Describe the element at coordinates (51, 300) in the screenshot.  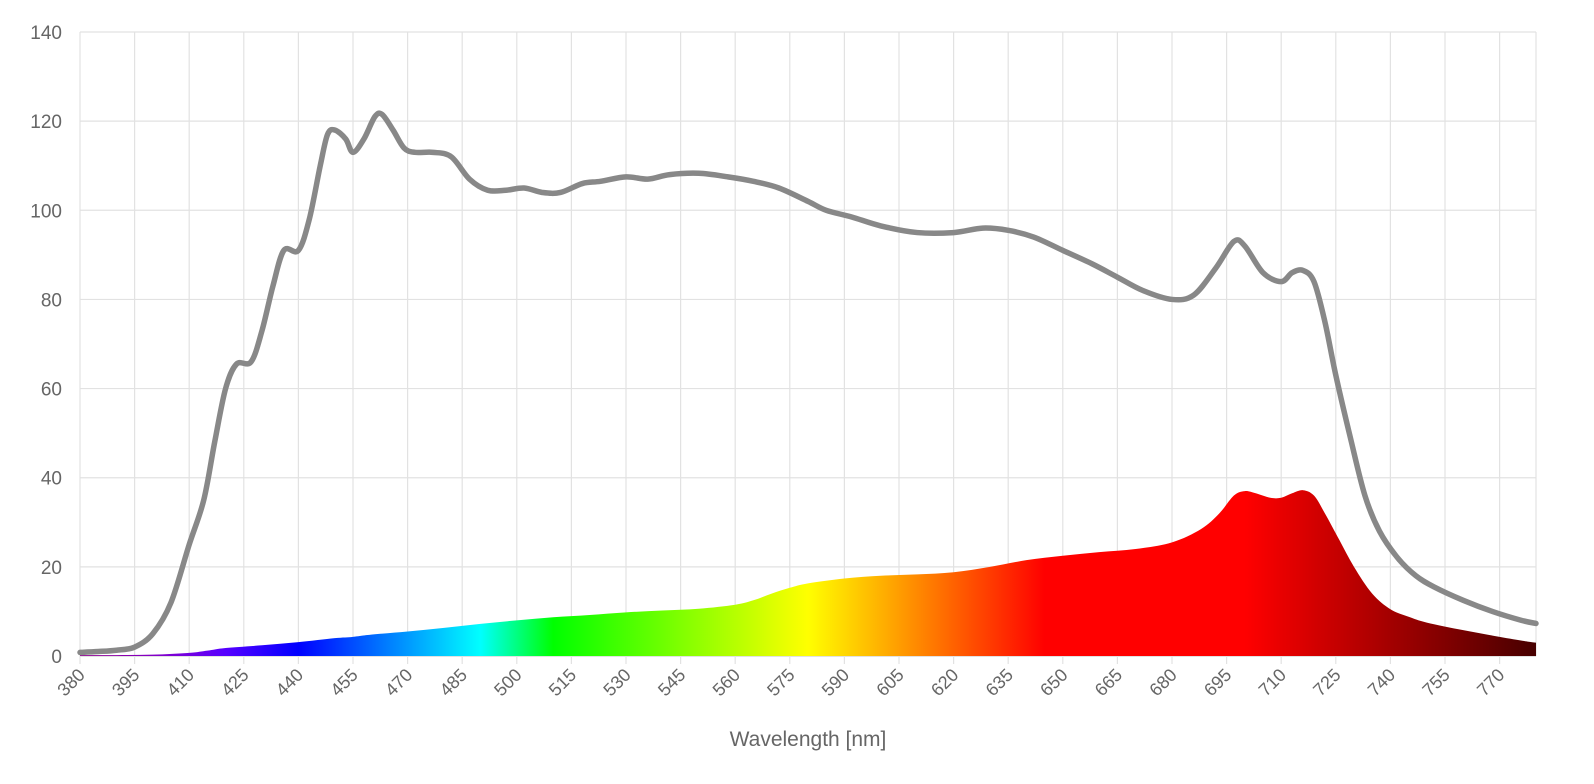
I see `y-tick-label: 80` at that location.